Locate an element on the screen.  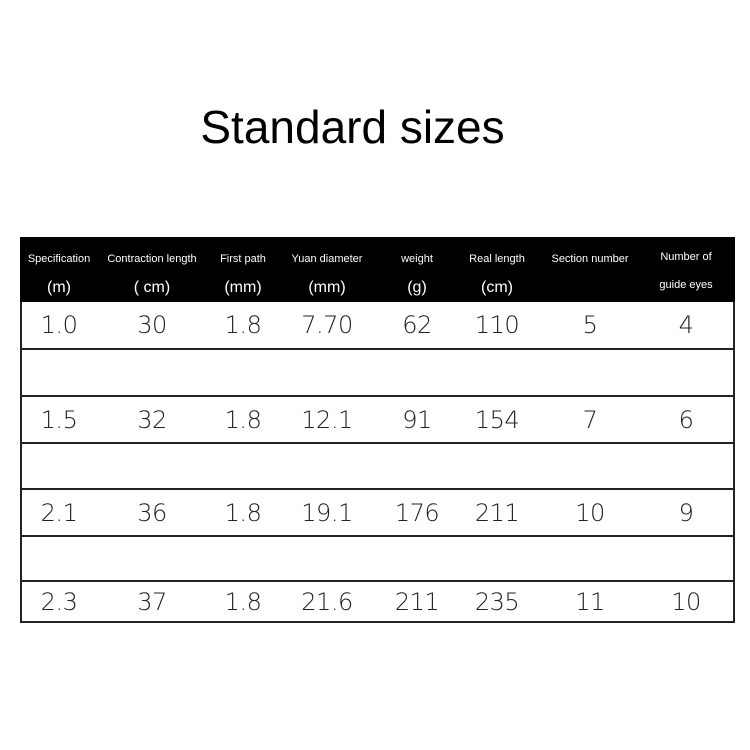
column-name: weight is located at coordinates (417, 259).